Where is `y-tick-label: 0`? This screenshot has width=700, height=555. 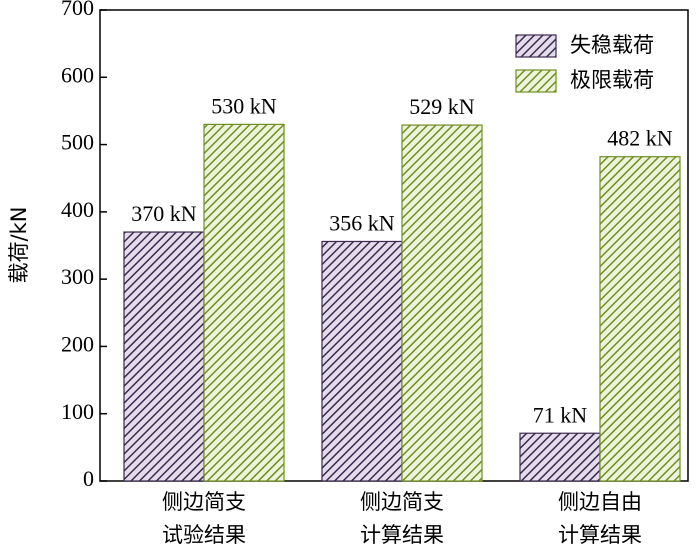 y-tick-label: 0 is located at coordinates (88, 478).